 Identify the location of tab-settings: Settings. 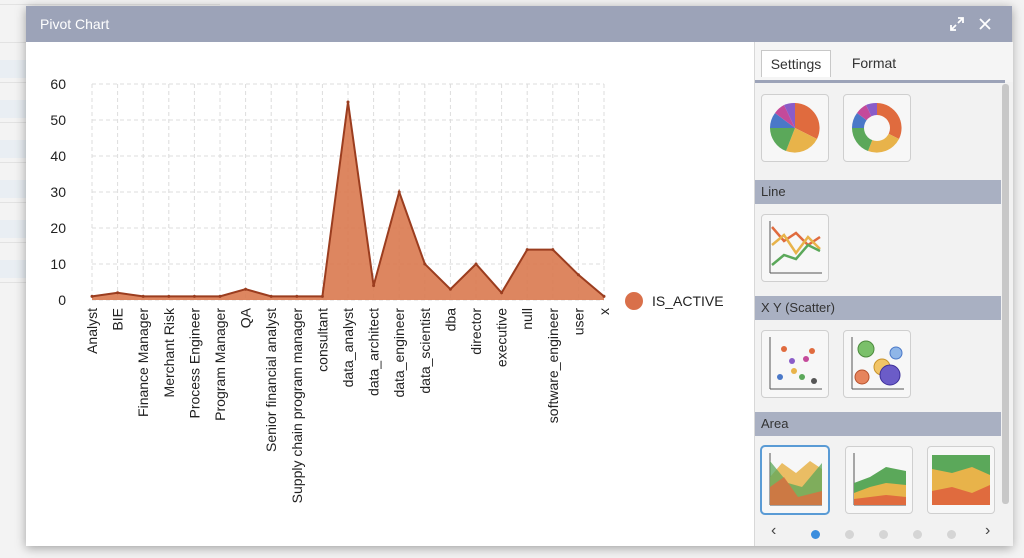
(796, 63).